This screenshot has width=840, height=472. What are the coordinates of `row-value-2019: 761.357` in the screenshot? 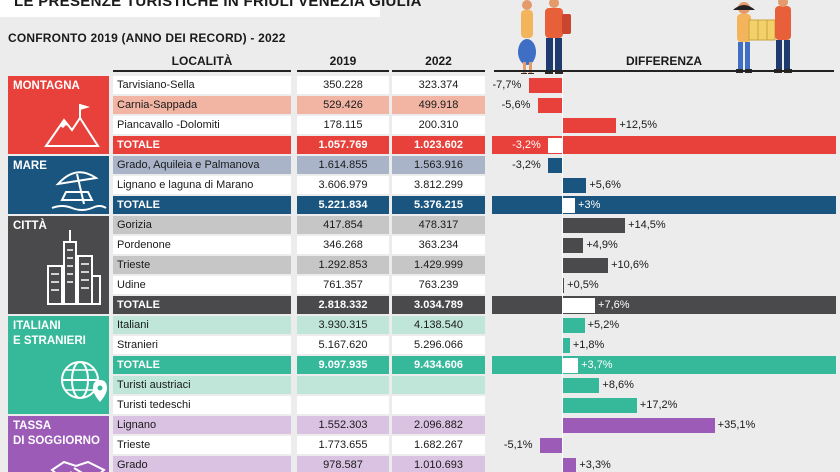 It's located at (343, 285).